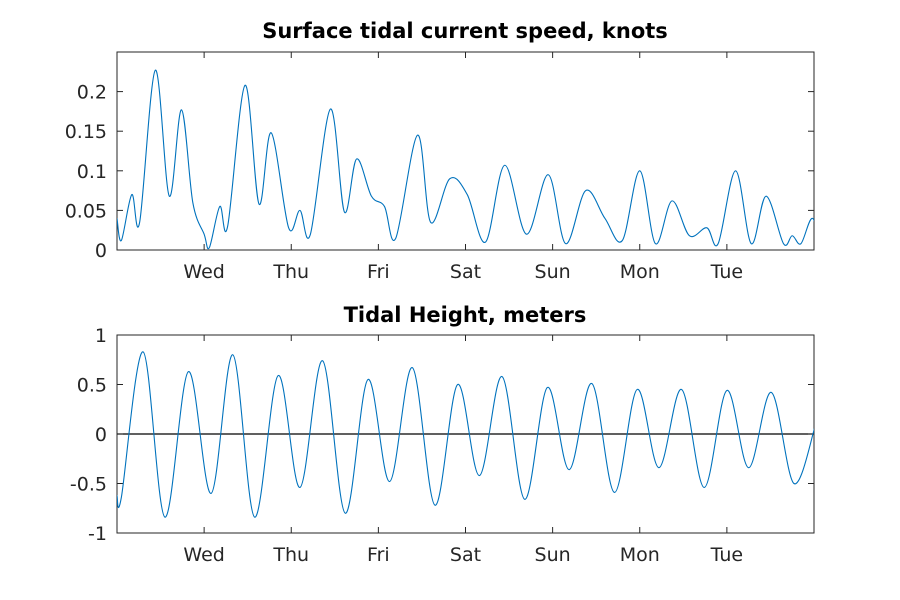 The height and width of the screenshot is (600, 900). I want to click on current-speed-xtick-label: Sat, so click(465, 272).